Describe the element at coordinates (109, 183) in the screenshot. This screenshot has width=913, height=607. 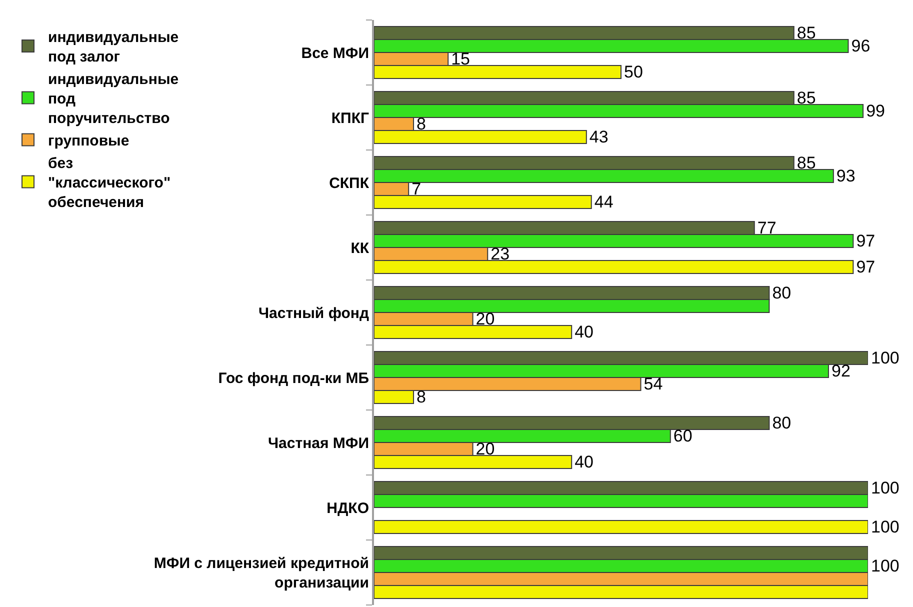
I see `legend-label: без "классического" обеспечения` at that location.